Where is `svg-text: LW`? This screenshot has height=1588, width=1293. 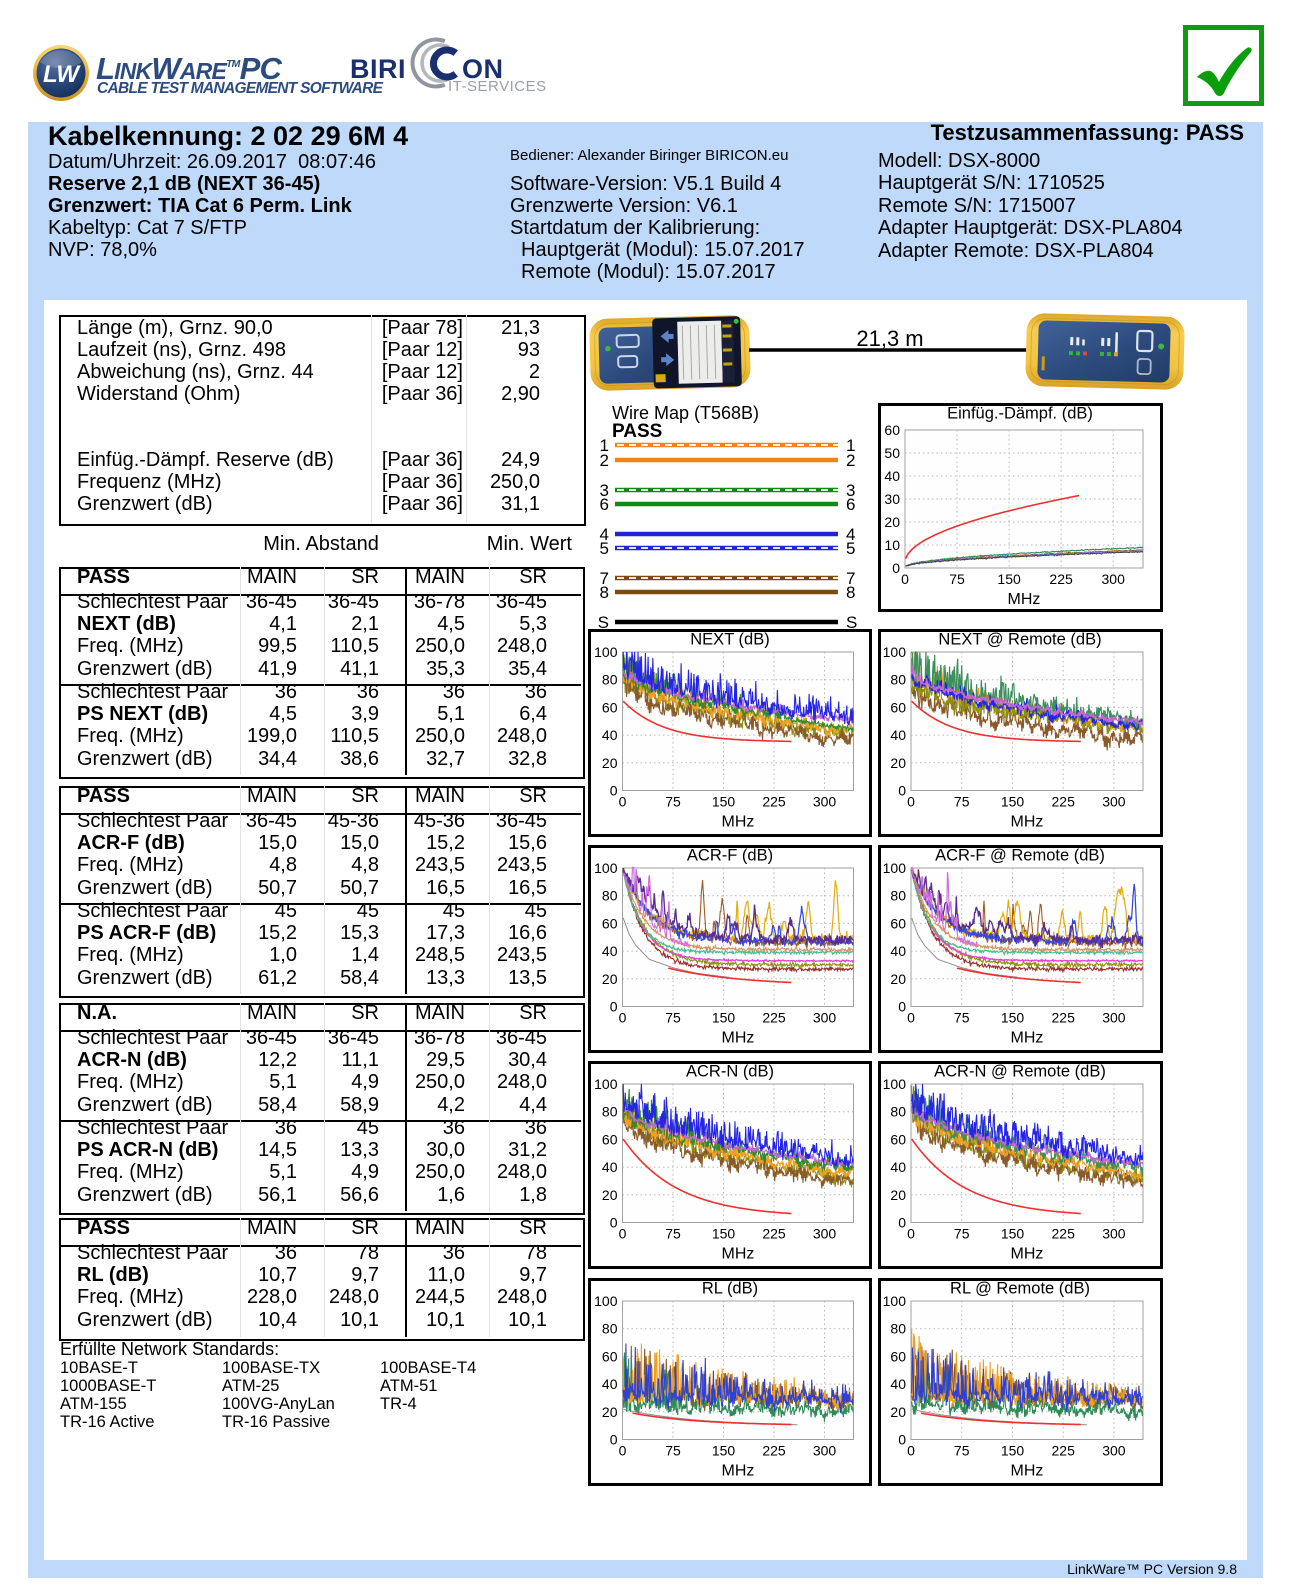
svg-text: LW is located at coordinates (62, 74).